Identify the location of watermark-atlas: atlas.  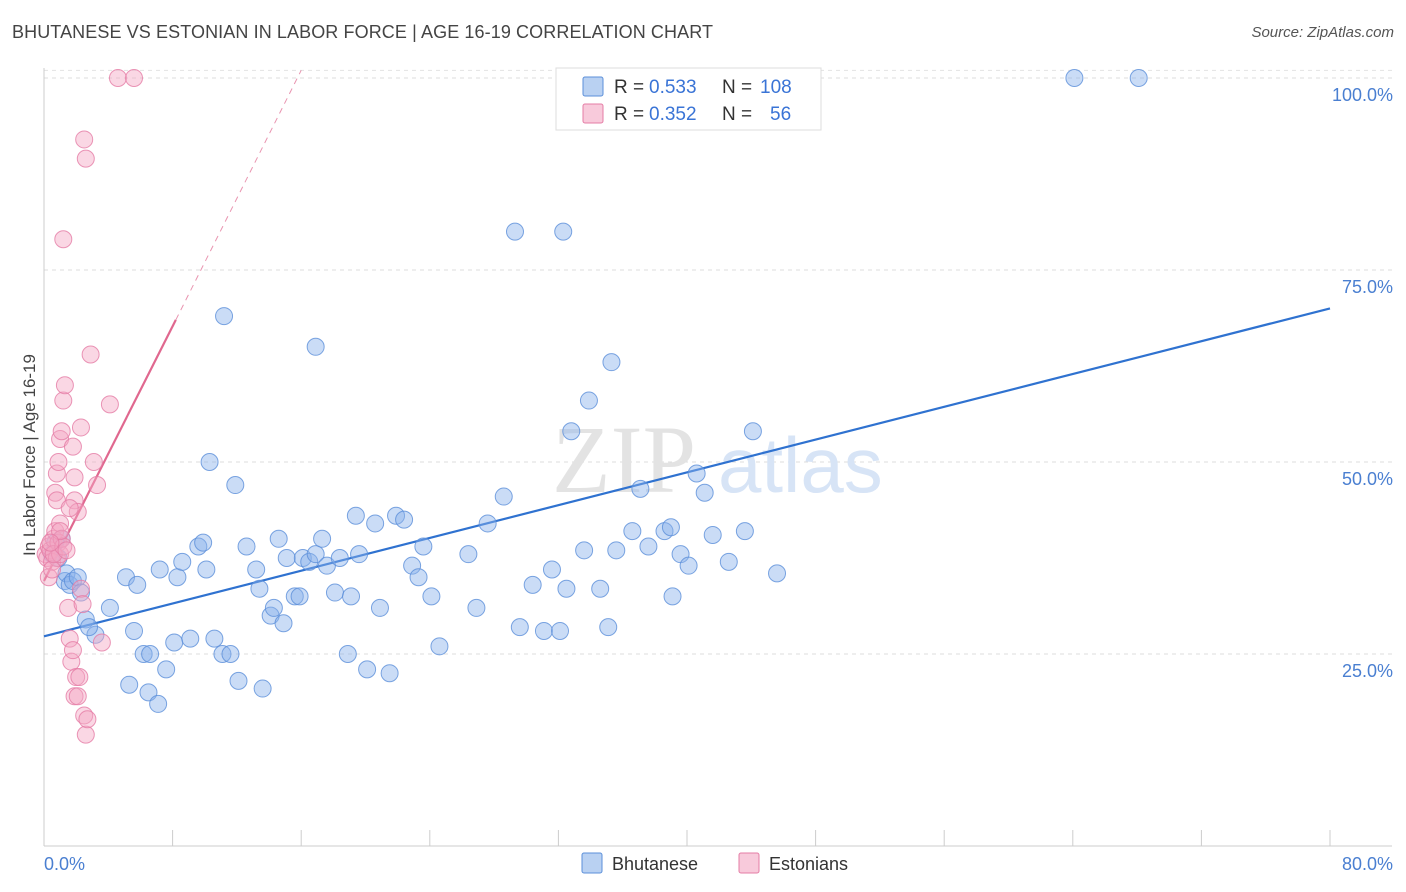
(800, 465).